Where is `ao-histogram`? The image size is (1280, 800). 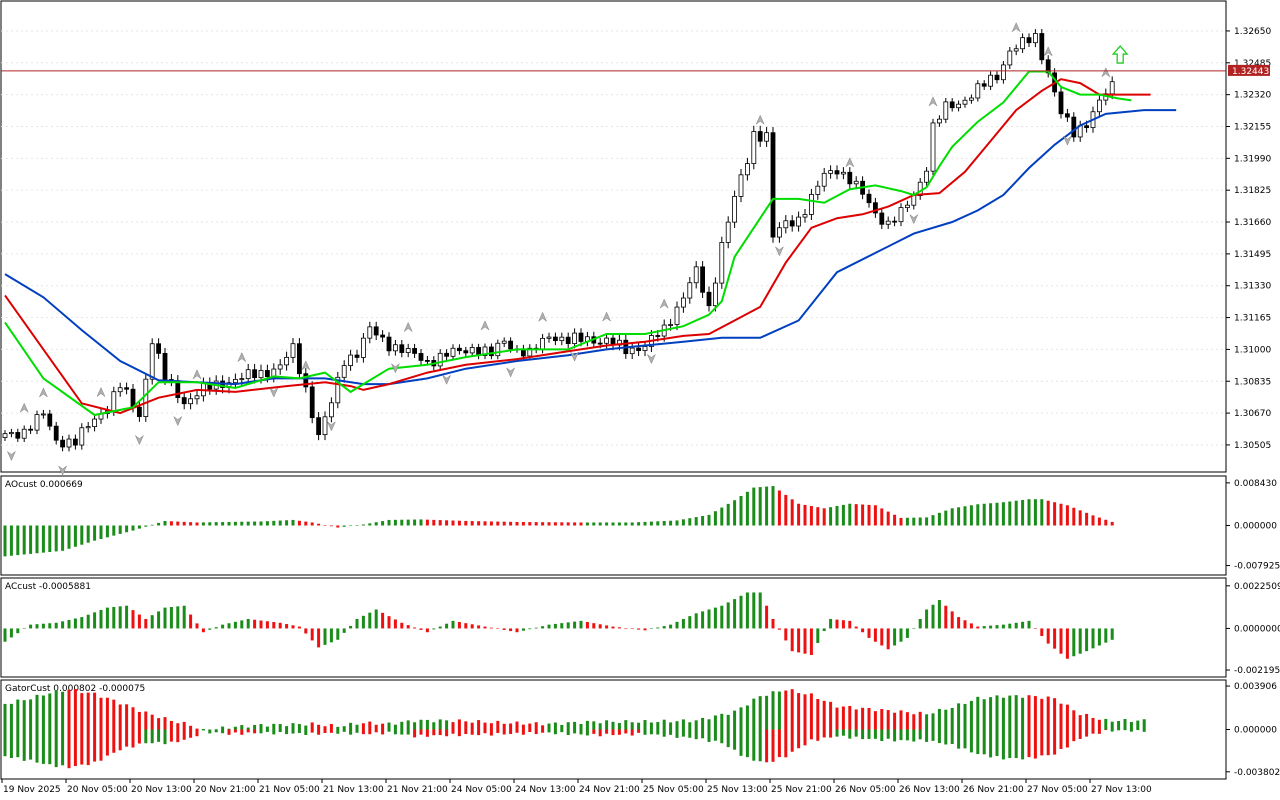 ao-histogram is located at coordinates (558, 521).